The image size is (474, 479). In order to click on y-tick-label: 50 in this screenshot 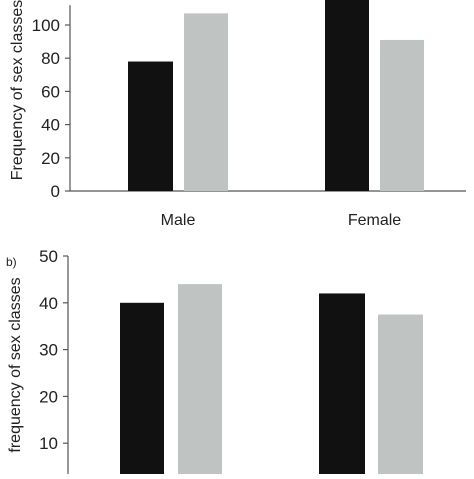, I will do `click(48, 256)`.